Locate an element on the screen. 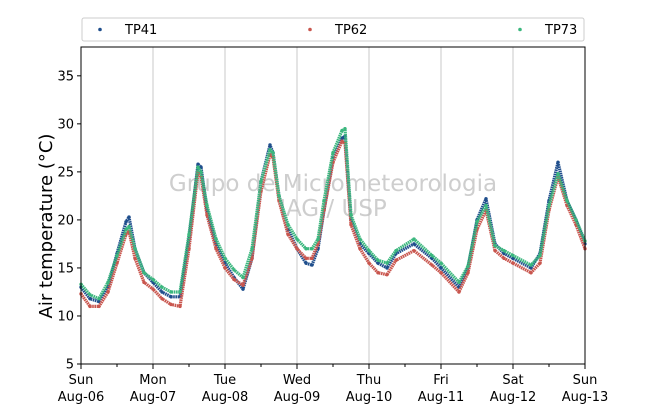 This screenshot has width=650, height=409. legend-label-TP62: TP62 is located at coordinates (350, 30).